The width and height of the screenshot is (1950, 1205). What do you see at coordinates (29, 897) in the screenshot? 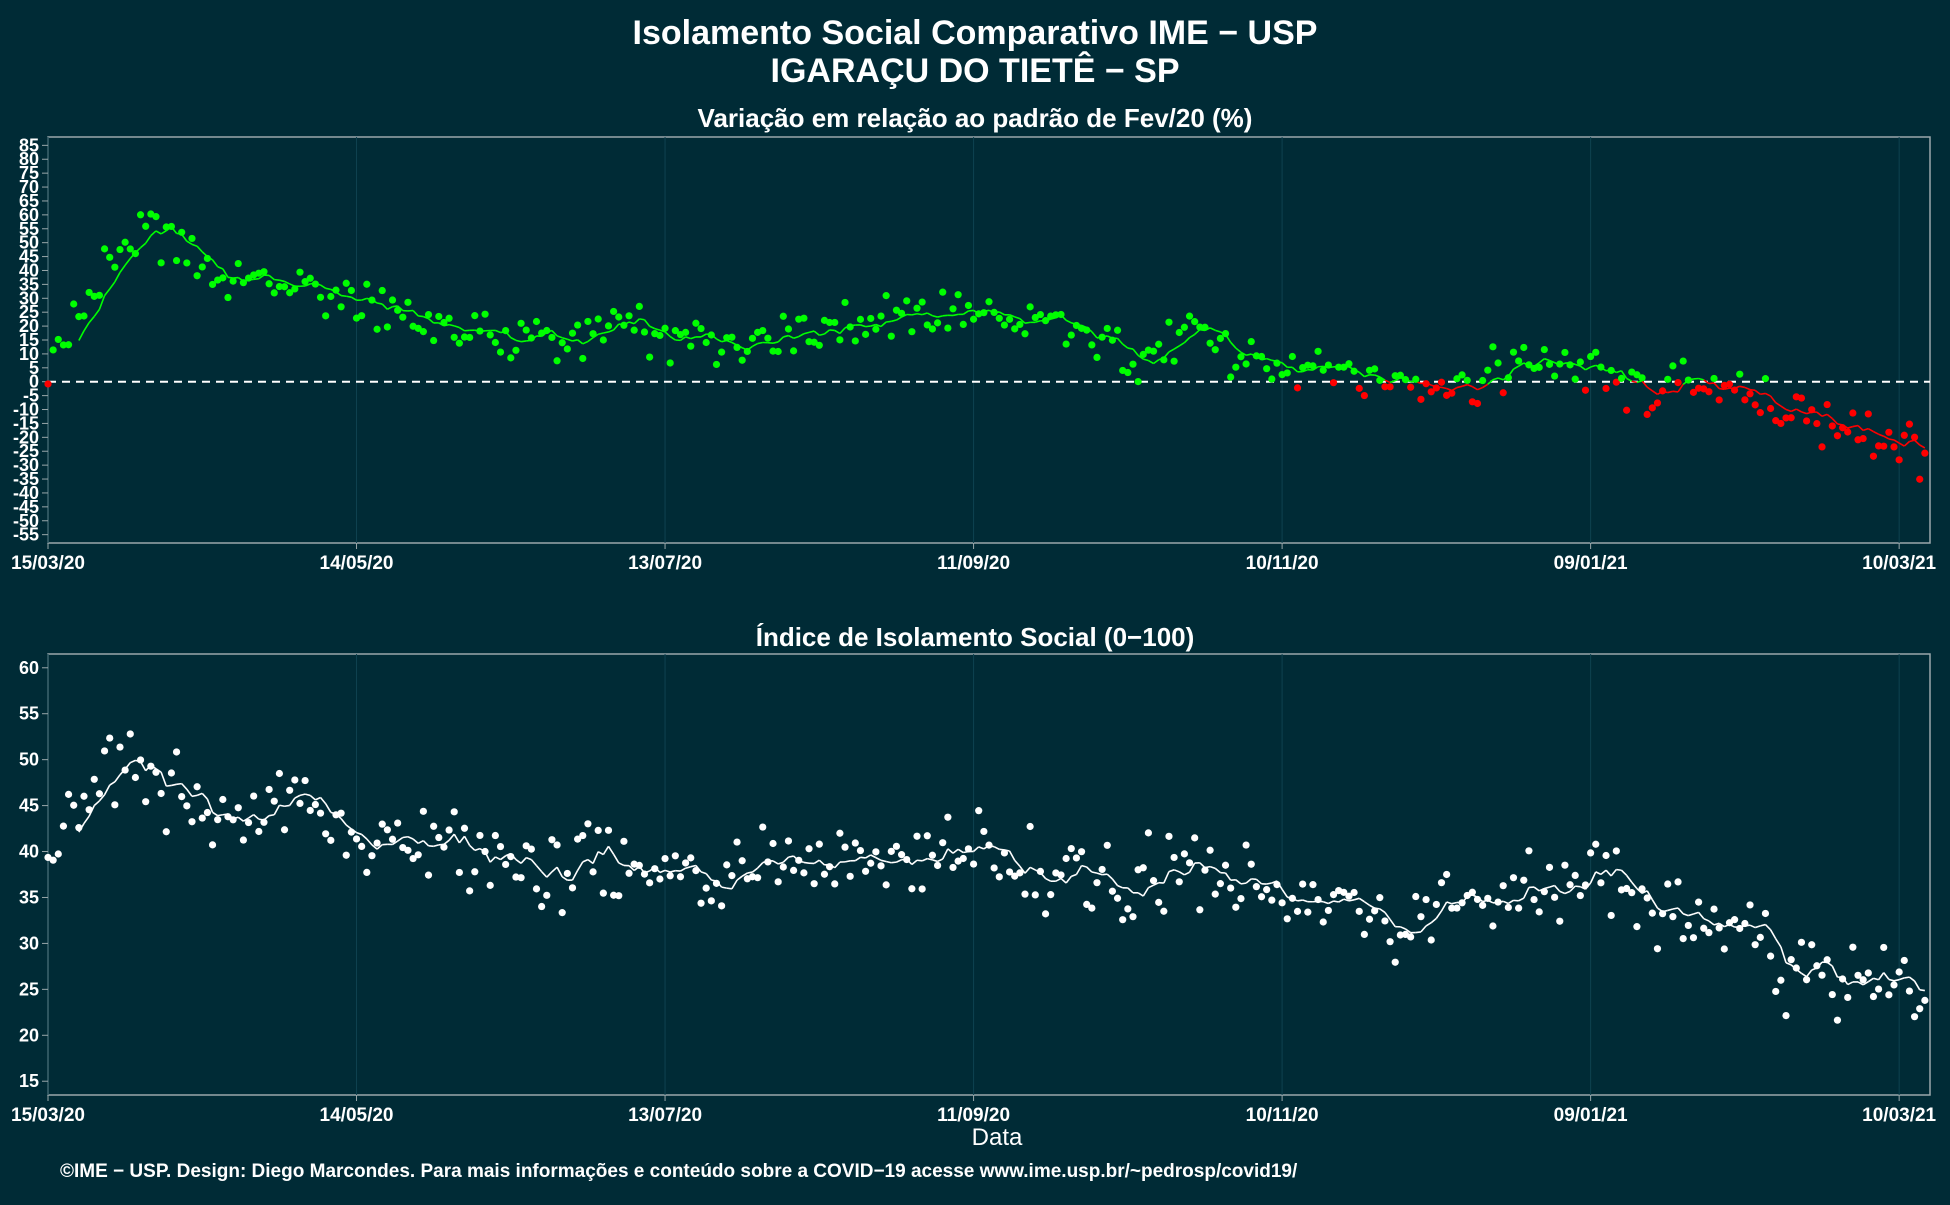
I see `index-y-tick-label: 35` at bounding box center [29, 897].